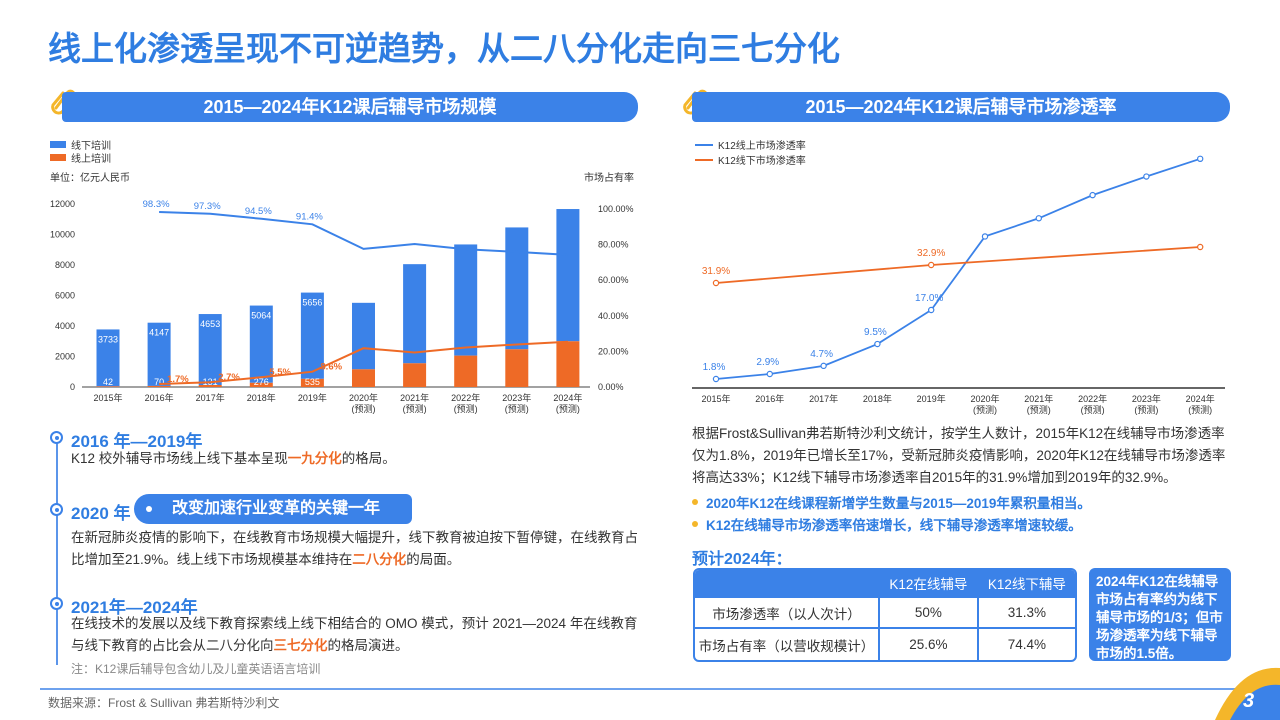  I want to click on table-cell: 市场占有率（以营收规模计）, so click(787, 644).